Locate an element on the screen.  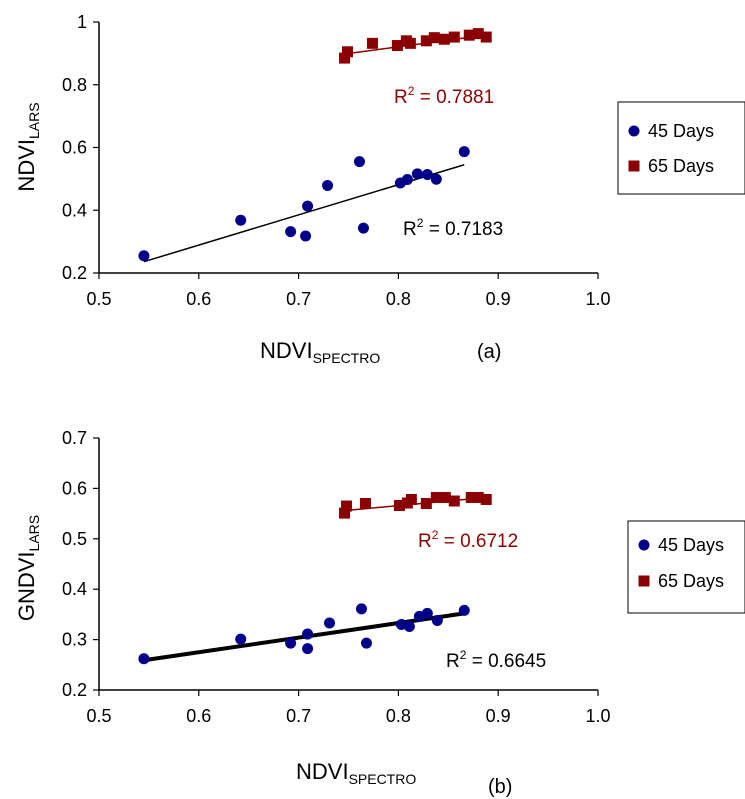
y-axis-label: NDVILARS is located at coordinates (28, 146).